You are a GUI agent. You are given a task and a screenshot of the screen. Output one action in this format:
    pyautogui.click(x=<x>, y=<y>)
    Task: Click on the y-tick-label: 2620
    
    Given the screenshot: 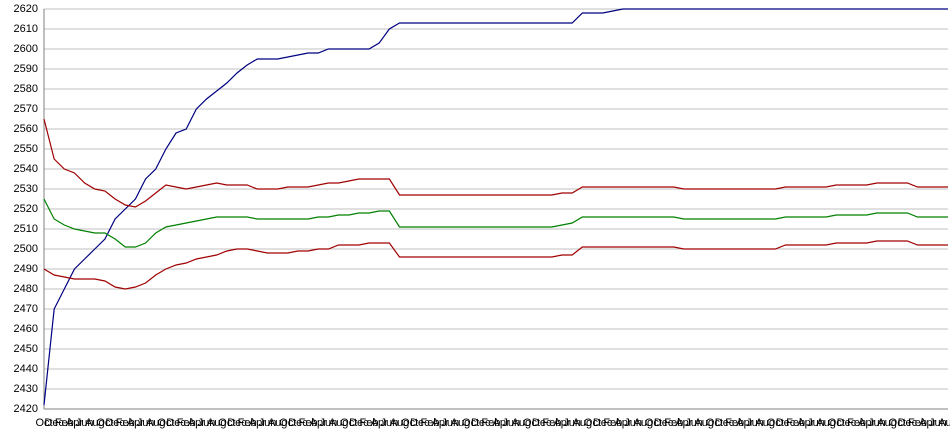 What is the action you would take?
    pyautogui.click(x=26, y=9)
    